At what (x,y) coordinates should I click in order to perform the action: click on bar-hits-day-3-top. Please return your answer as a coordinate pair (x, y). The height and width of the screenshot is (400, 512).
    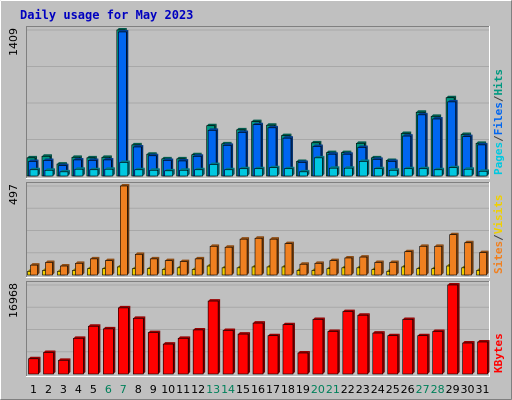
    Looking at the image, I should click on (61, 163).